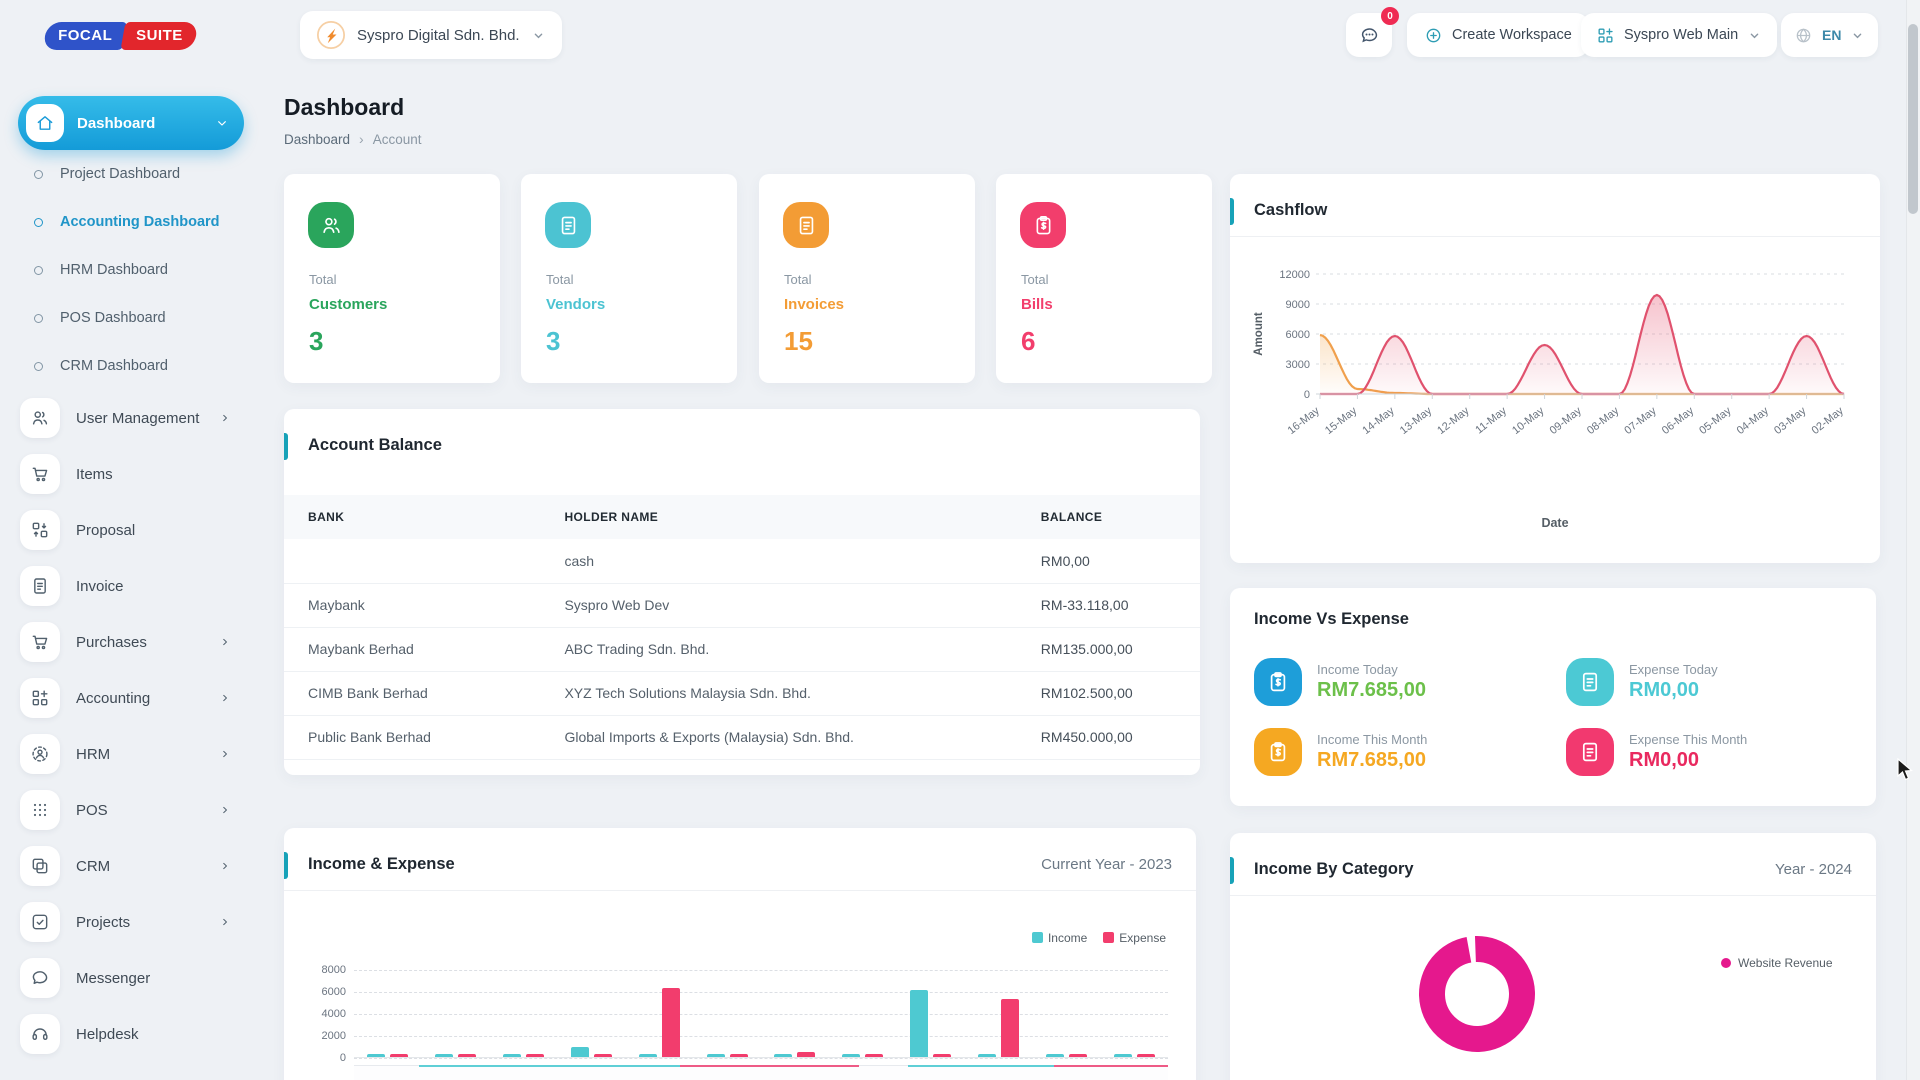 The width and height of the screenshot is (1920, 1080). I want to click on users-icon, so click(40, 418).